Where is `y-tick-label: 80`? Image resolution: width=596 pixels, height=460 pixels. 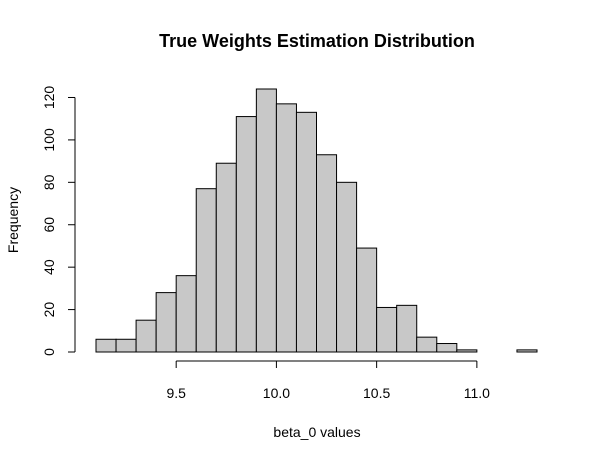 y-tick-label: 80 is located at coordinates (49, 182).